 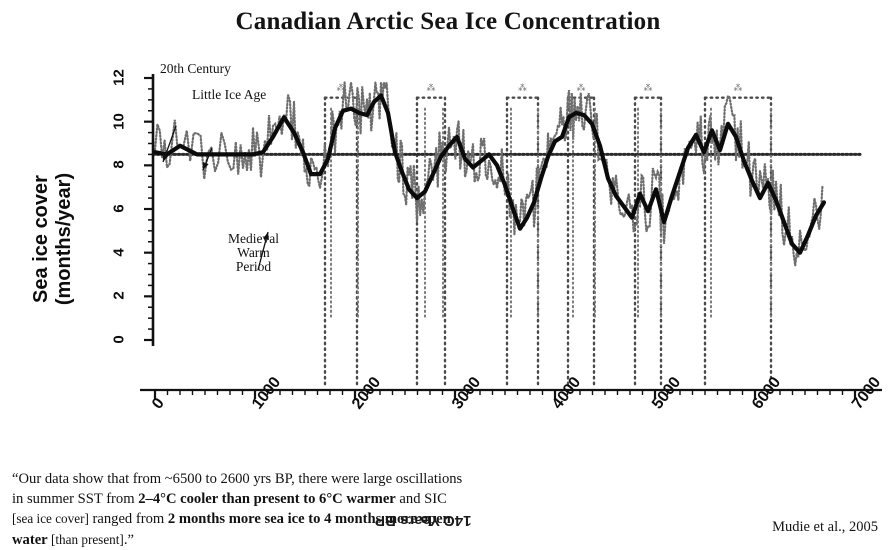 What do you see at coordinates (119, 339) in the screenshot?
I see `y-tick-label: 0` at bounding box center [119, 339].